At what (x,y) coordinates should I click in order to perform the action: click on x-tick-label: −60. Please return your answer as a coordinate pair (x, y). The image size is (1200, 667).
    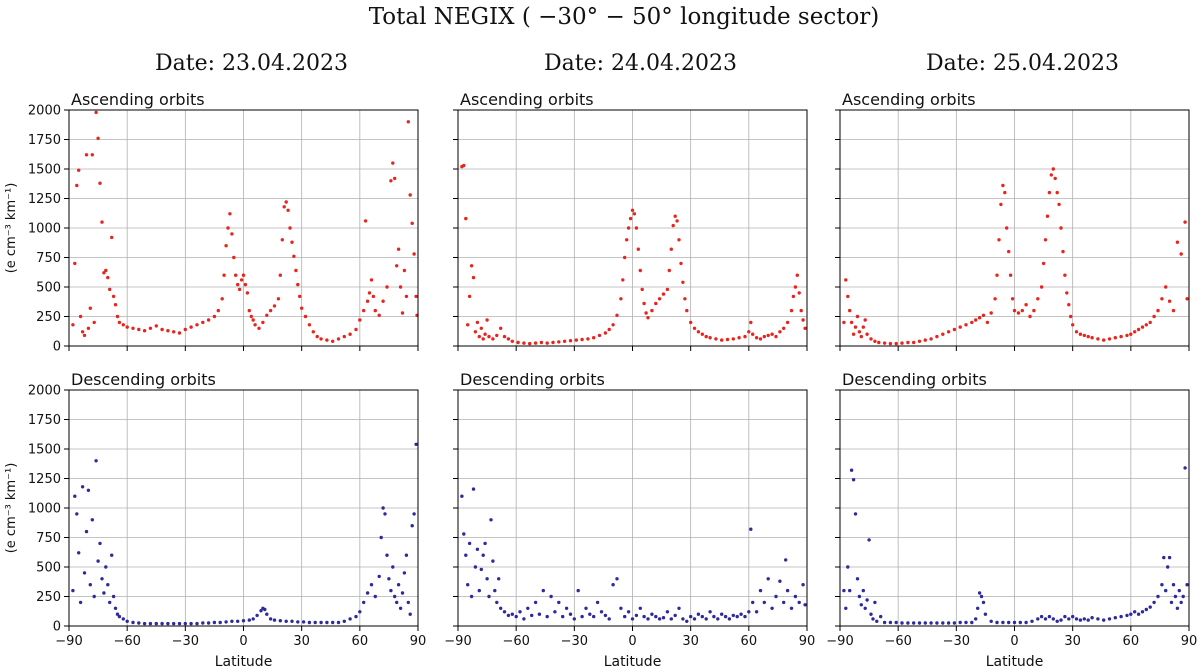
    Looking at the image, I should click on (515, 641).